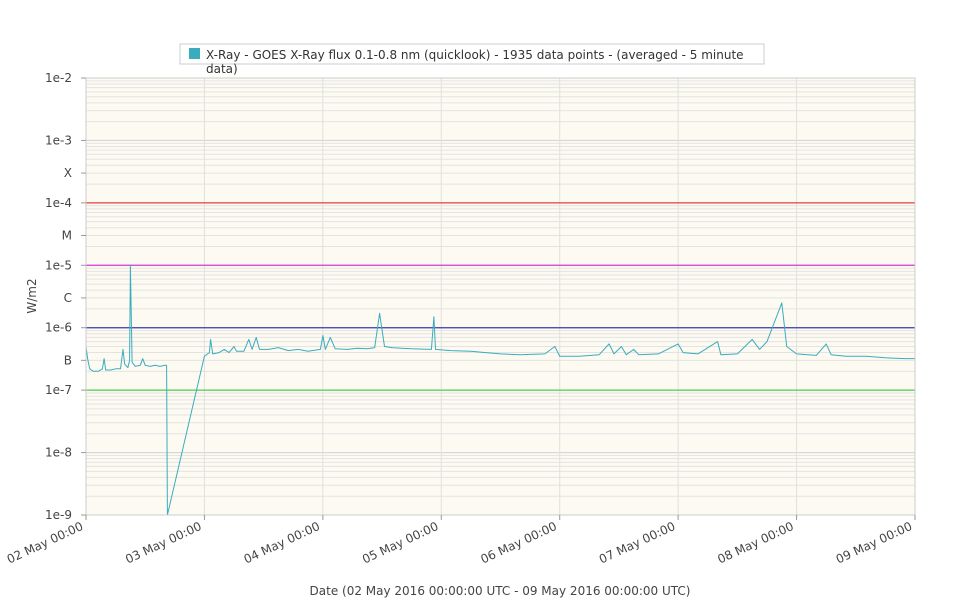 The width and height of the screenshot is (970, 600). Describe the element at coordinates (194, 53) in the screenshot. I see `legend-swatch` at that location.